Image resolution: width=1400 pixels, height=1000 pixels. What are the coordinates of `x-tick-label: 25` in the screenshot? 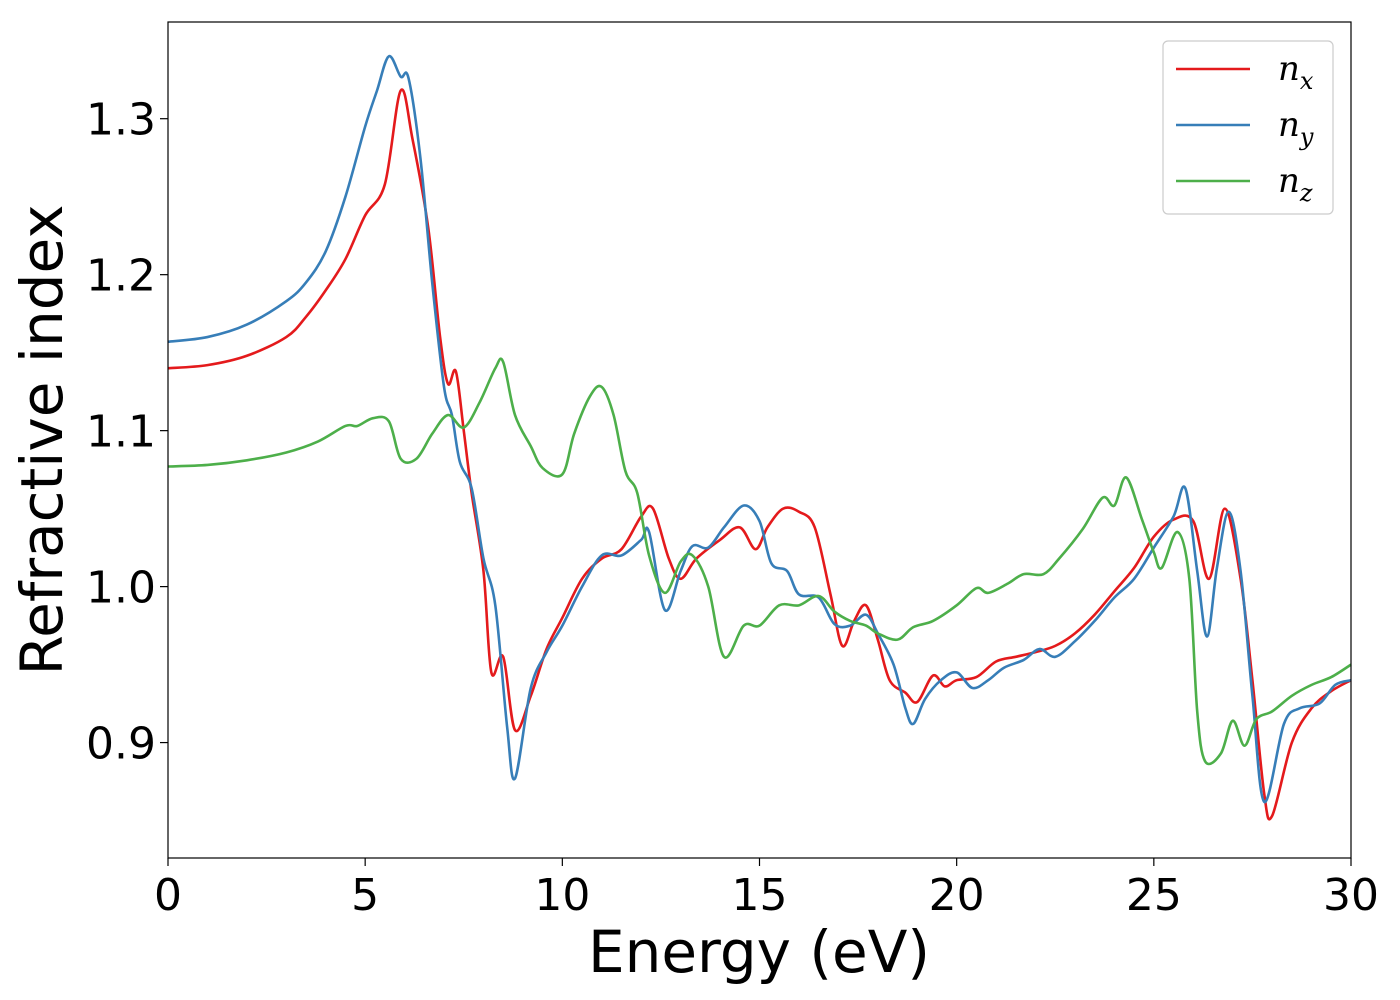 It's located at (1154, 895).